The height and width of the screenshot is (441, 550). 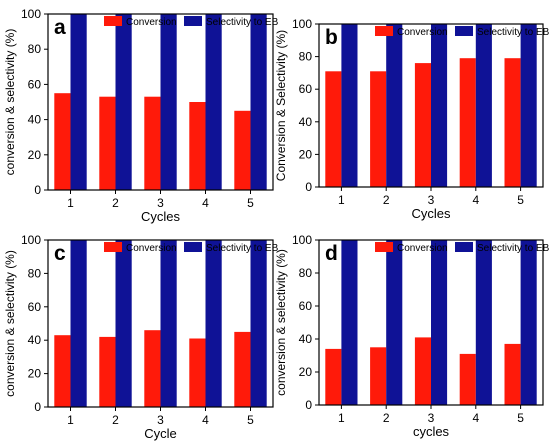 What do you see at coordinates (281, 105) in the screenshot?
I see `y-axis-title: Conversion & Selectivity (%)` at bounding box center [281, 105].